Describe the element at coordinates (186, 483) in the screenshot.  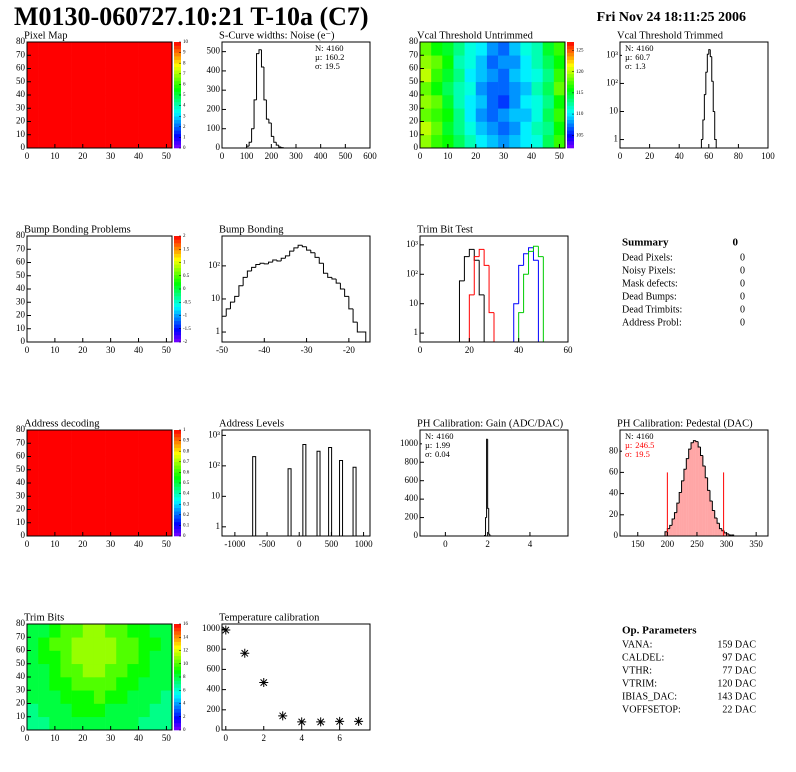
I see `color-scale-label: 0.5` at that location.